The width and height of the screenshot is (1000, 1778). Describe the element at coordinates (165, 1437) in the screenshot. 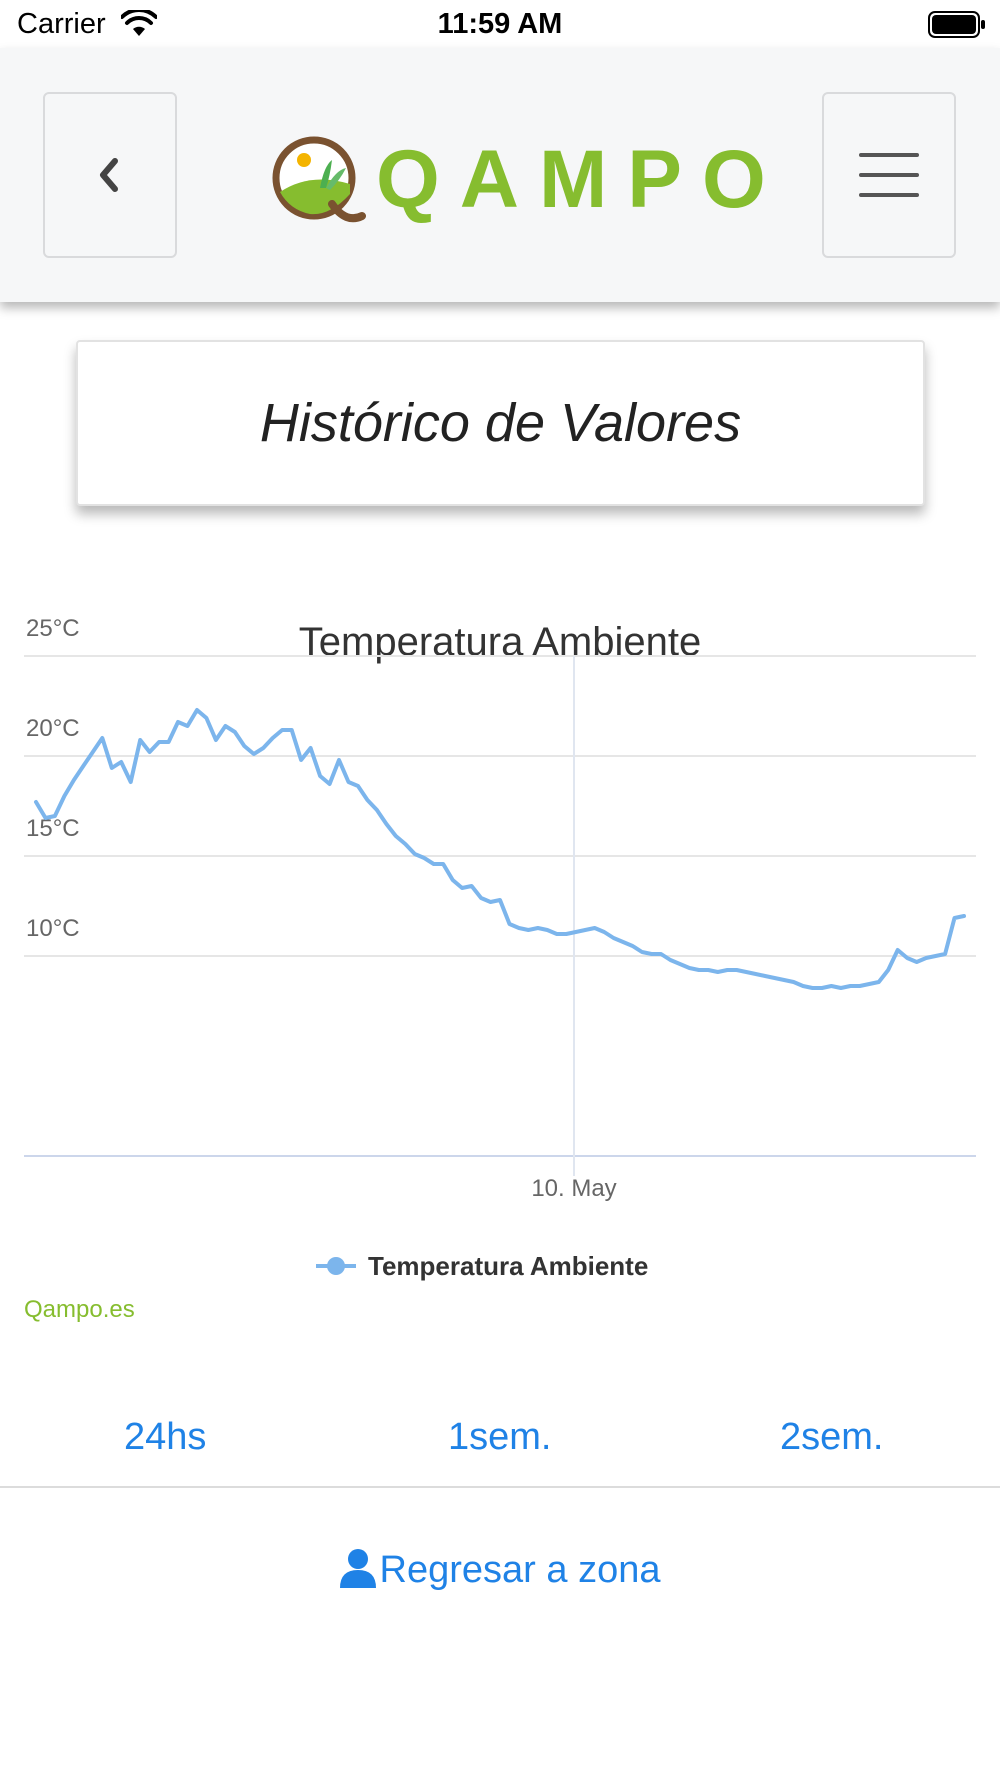

I see `tab-24hs: 24hs` at that location.